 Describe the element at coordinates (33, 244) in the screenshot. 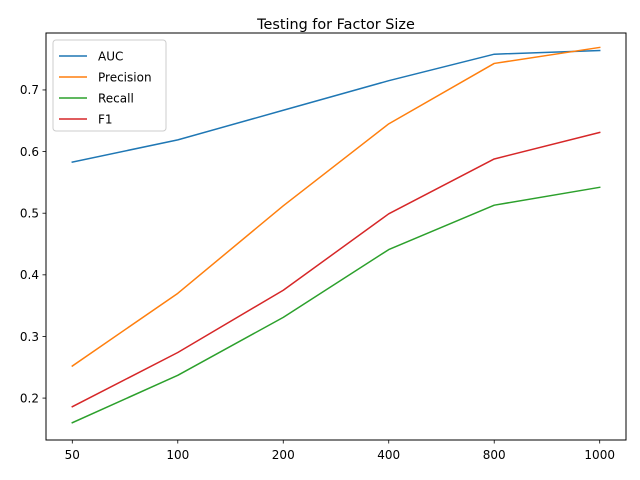

I see `y-axis: 0.2 0.3 0.4 0.5 0.6 0.7` at that location.